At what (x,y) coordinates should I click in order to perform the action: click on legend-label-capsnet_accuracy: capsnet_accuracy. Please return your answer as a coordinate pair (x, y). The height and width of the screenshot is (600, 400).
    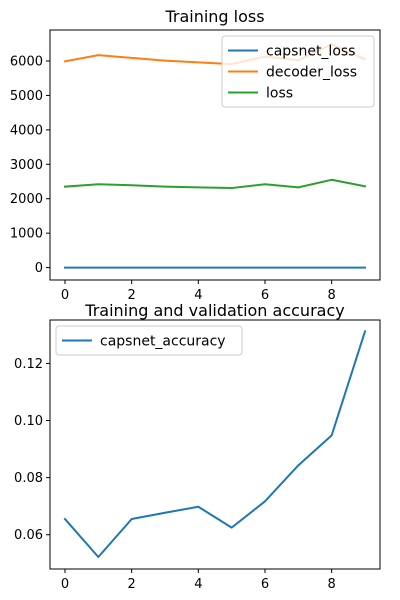
    Looking at the image, I should click on (163, 342).